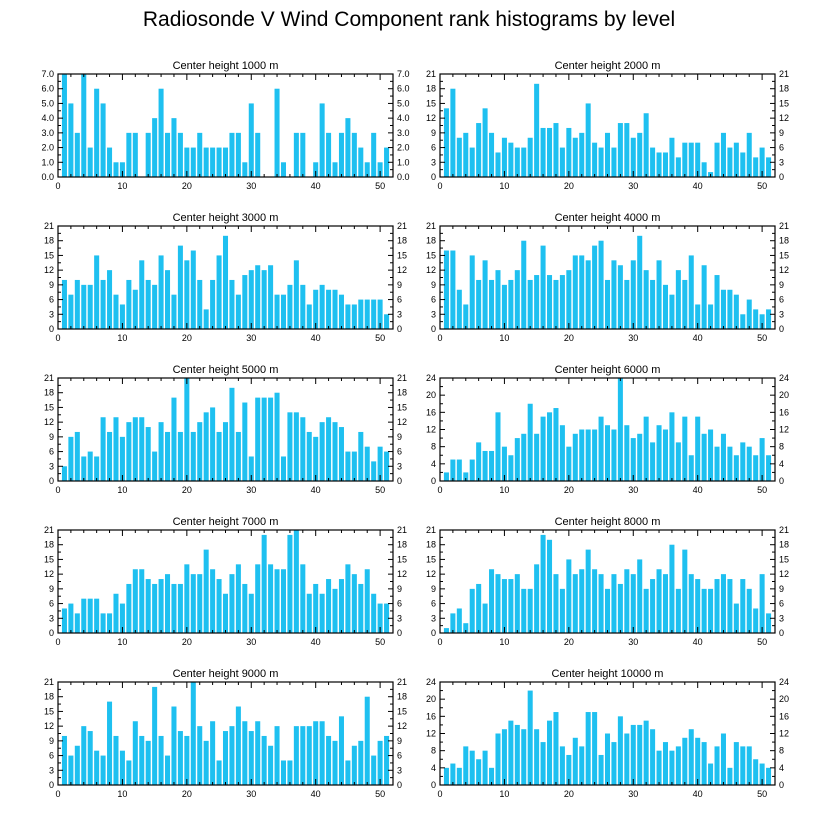 The width and height of the screenshot is (818, 824). Describe the element at coordinates (698, 338) in the screenshot. I see `x-tick-label: 40` at that location.